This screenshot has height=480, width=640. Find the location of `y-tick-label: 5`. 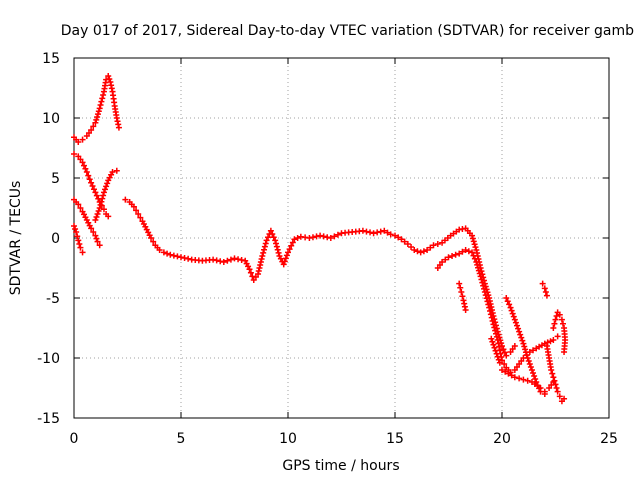

y-tick-label: 5 is located at coordinates (55, 179).